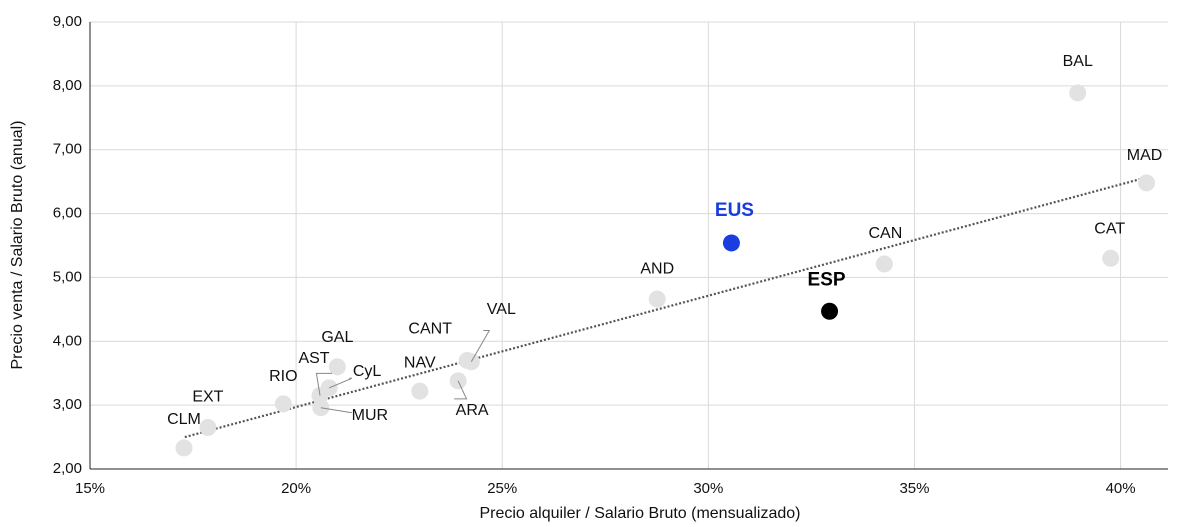 Image resolution: width=1188 pixels, height=527 pixels. Describe the element at coordinates (501, 309) in the screenshot. I see `point-label: VAL` at that location.